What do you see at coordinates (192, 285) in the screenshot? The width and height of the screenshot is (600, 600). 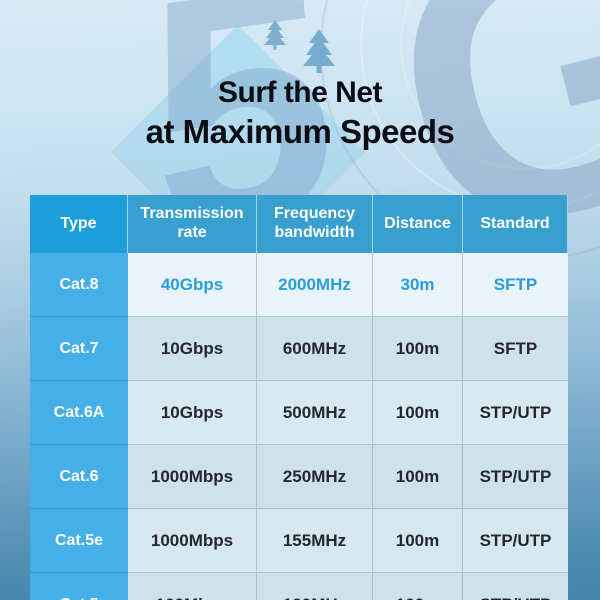 I see `cell-transmission-rate: 40Gbps` at bounding box center [192, 285].